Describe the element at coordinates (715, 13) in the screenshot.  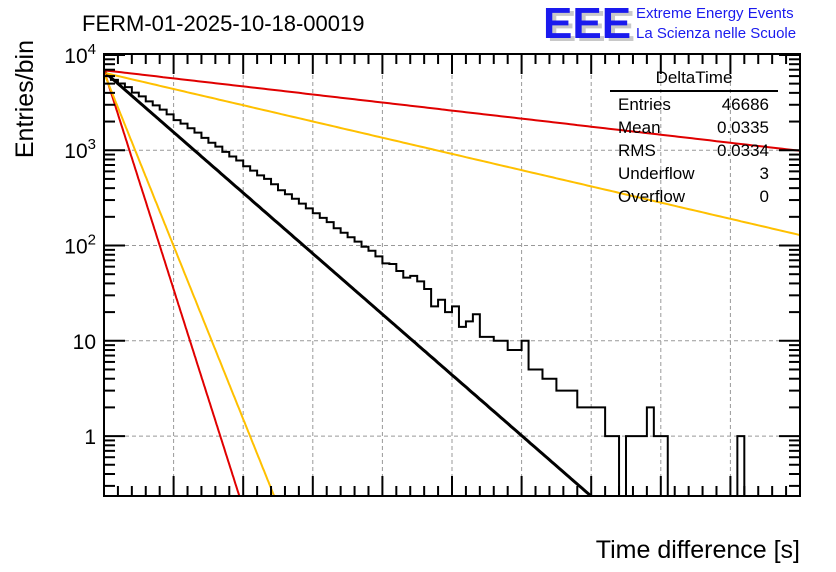
I see `logo-line1: Extreme Energy Events` at that location.